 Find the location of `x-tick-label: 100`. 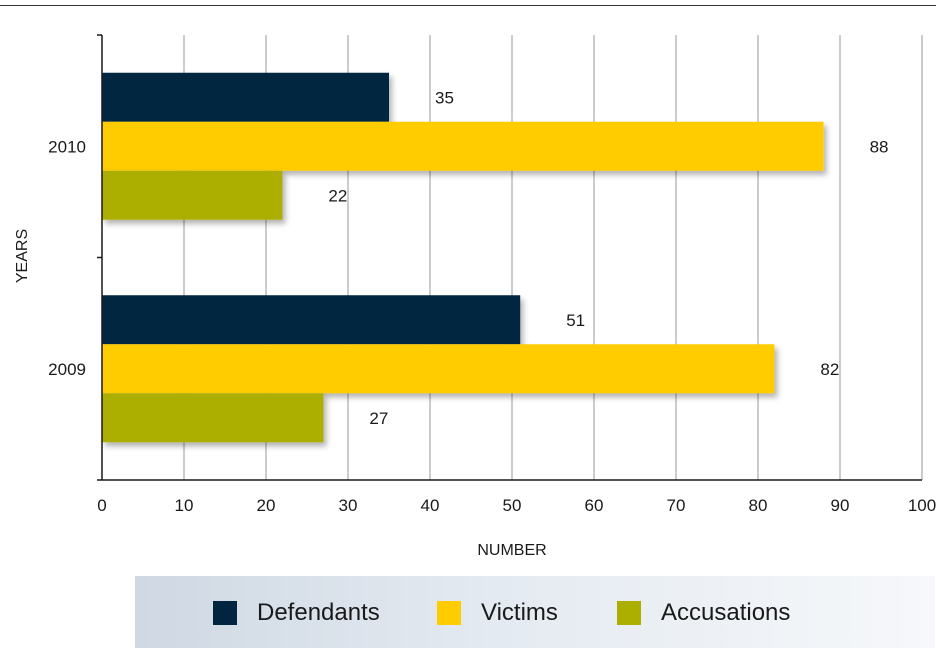

x-tick-label: 100 is located at coordinates (922, 505).